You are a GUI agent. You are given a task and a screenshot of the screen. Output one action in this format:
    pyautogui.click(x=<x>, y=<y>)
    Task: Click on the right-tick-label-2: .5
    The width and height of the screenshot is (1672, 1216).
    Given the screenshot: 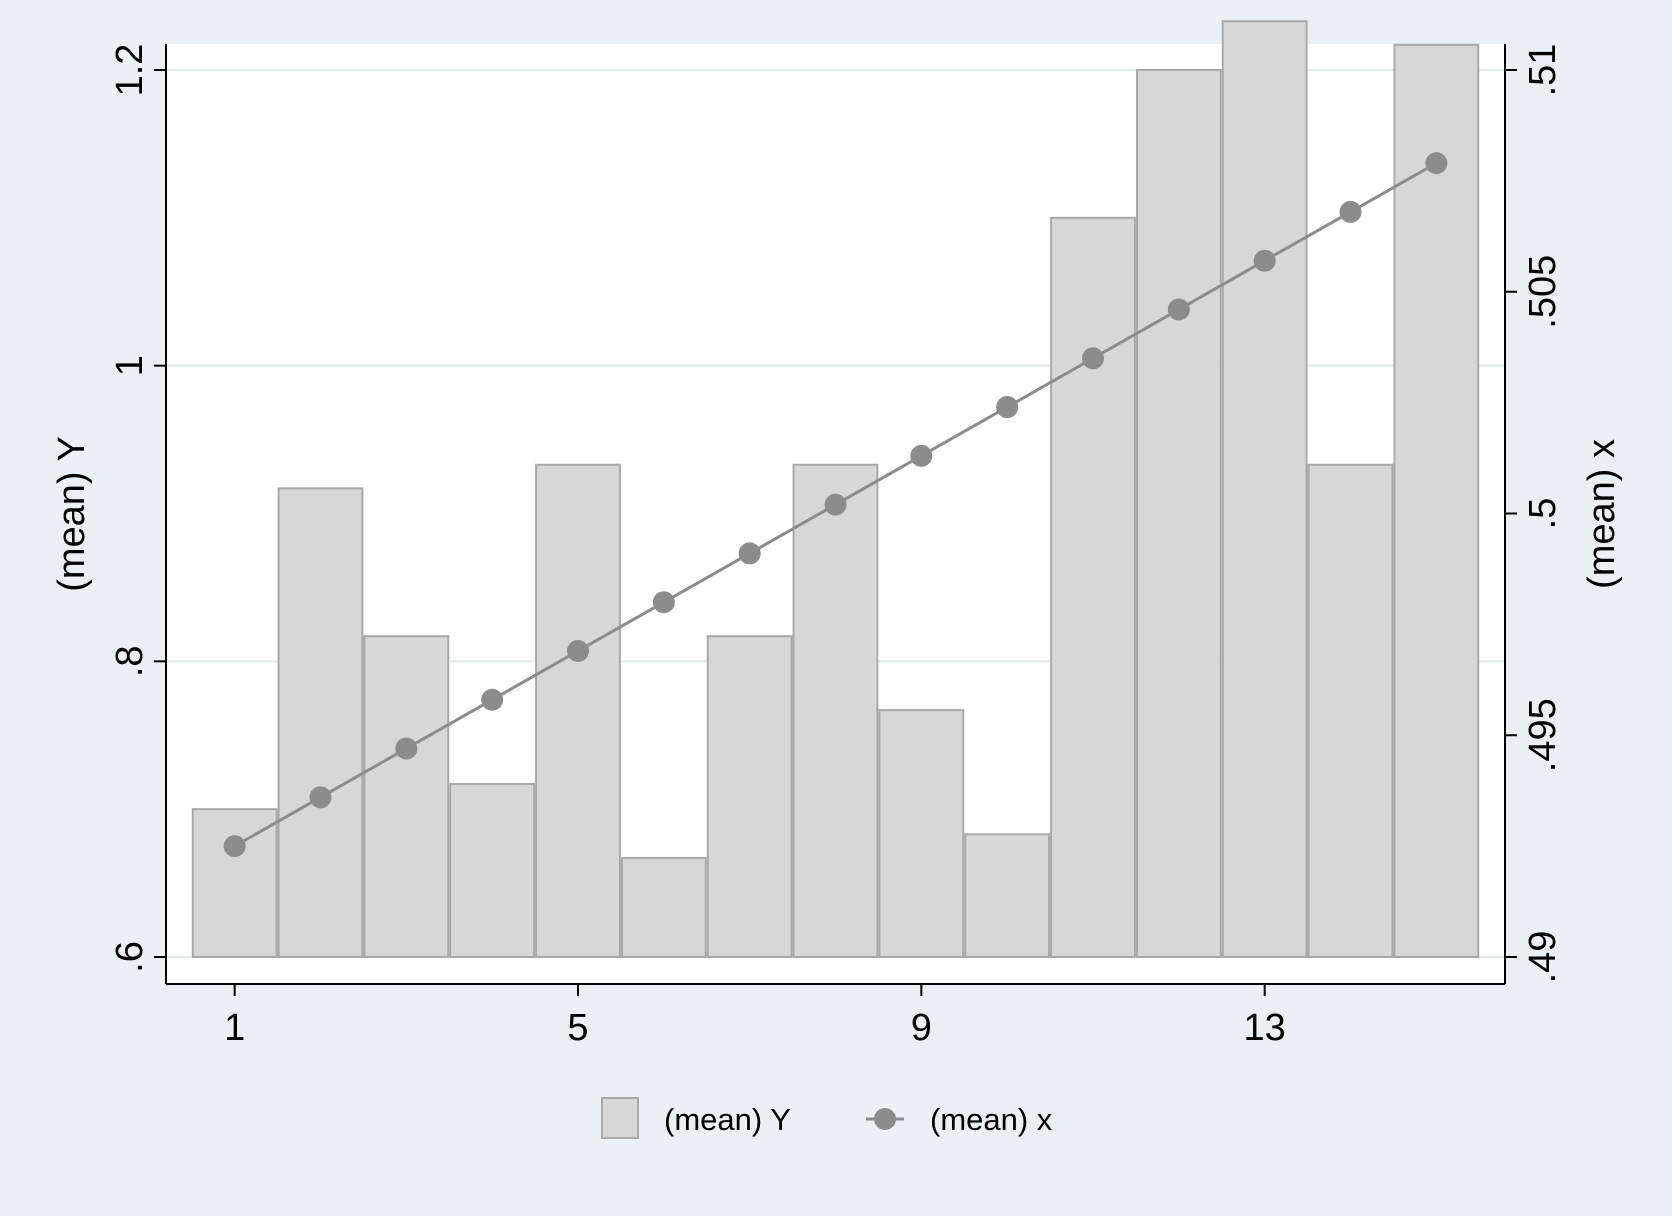 What is the action you would take?
    pyautogui.click(x=1543, y=514)
    